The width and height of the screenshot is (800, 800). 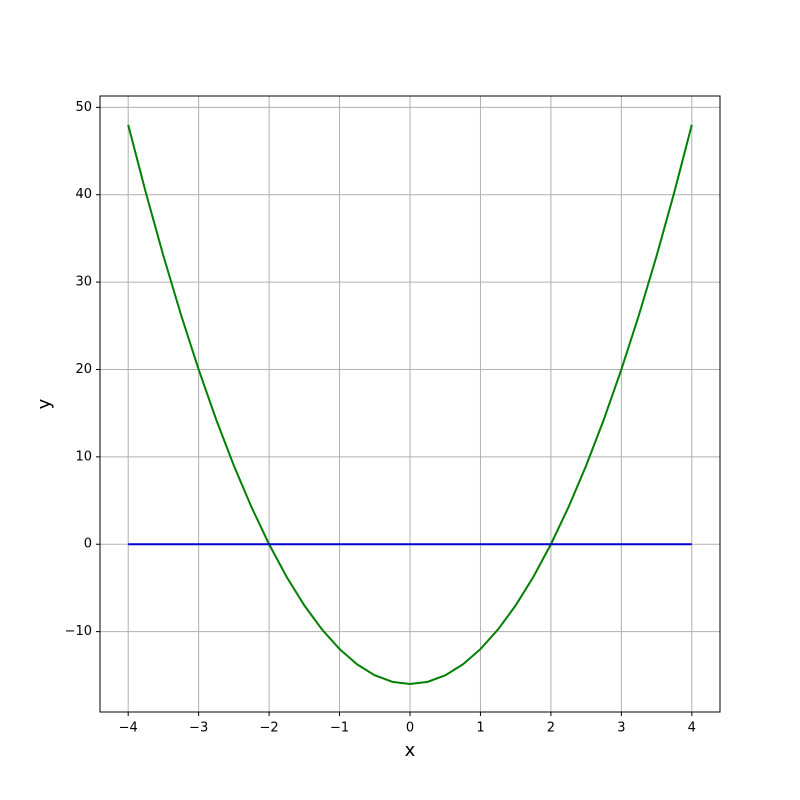 What do you see at coordinates (551, 728) in the screenshot?
I see `x-tick-label: 2` at bounding box center [551, 728].